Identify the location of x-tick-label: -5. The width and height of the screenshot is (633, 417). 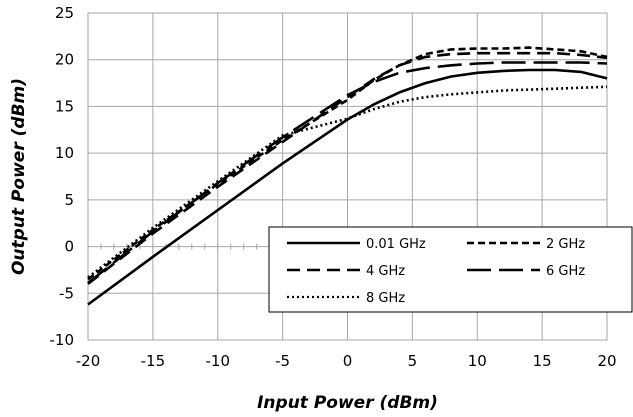
(282, 361).